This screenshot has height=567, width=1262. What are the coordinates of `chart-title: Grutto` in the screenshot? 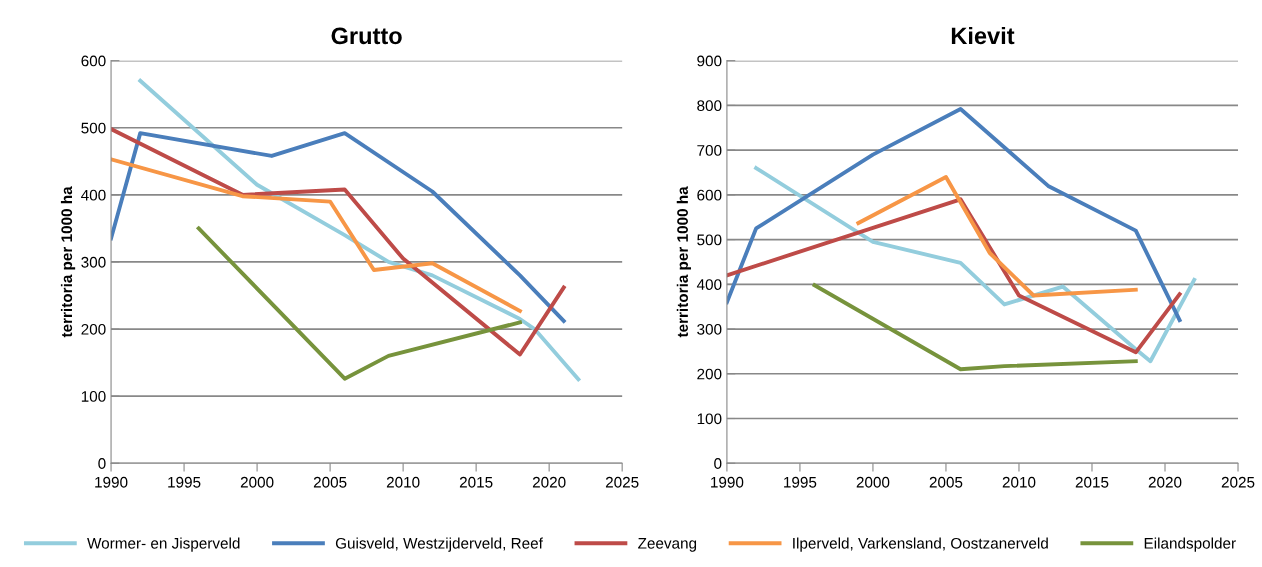 It's located at (366, 36).